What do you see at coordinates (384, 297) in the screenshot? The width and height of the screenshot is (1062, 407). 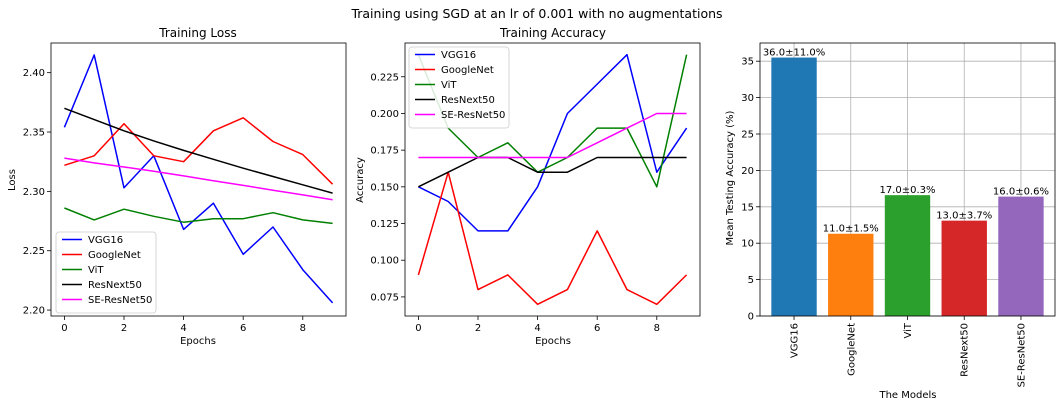 I see `accuracy-ytick-label: 0.075` at bounding box center [384, 297].